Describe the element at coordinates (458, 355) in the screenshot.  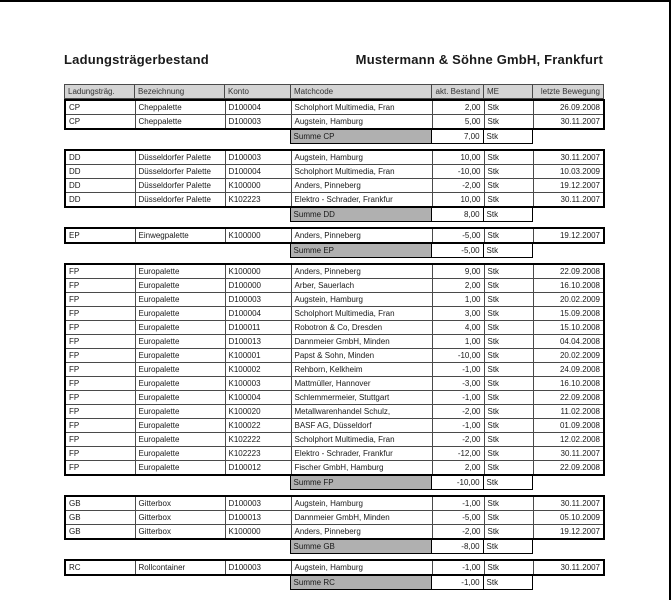
I see `cell-bestand: -10,00` at that location.